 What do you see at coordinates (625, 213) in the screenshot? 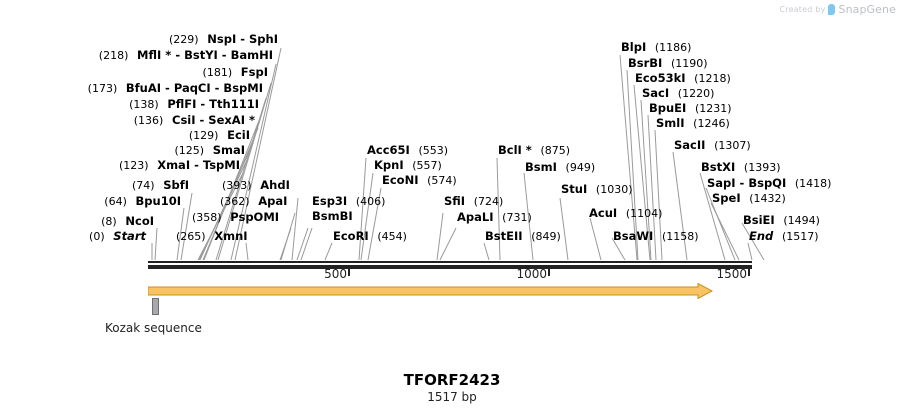
I see `site-label-1104: AcuI (1104)` at bounding box center [625, 213].